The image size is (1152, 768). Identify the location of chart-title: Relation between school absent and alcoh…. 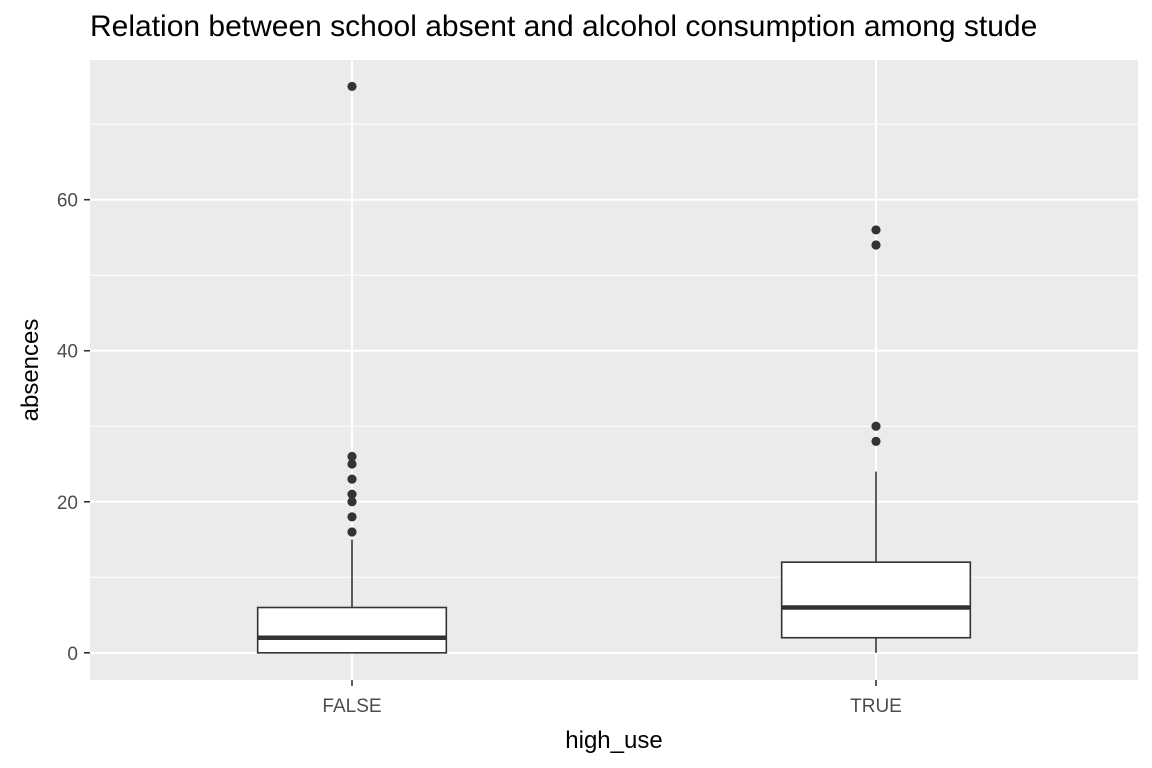
(564, 26).